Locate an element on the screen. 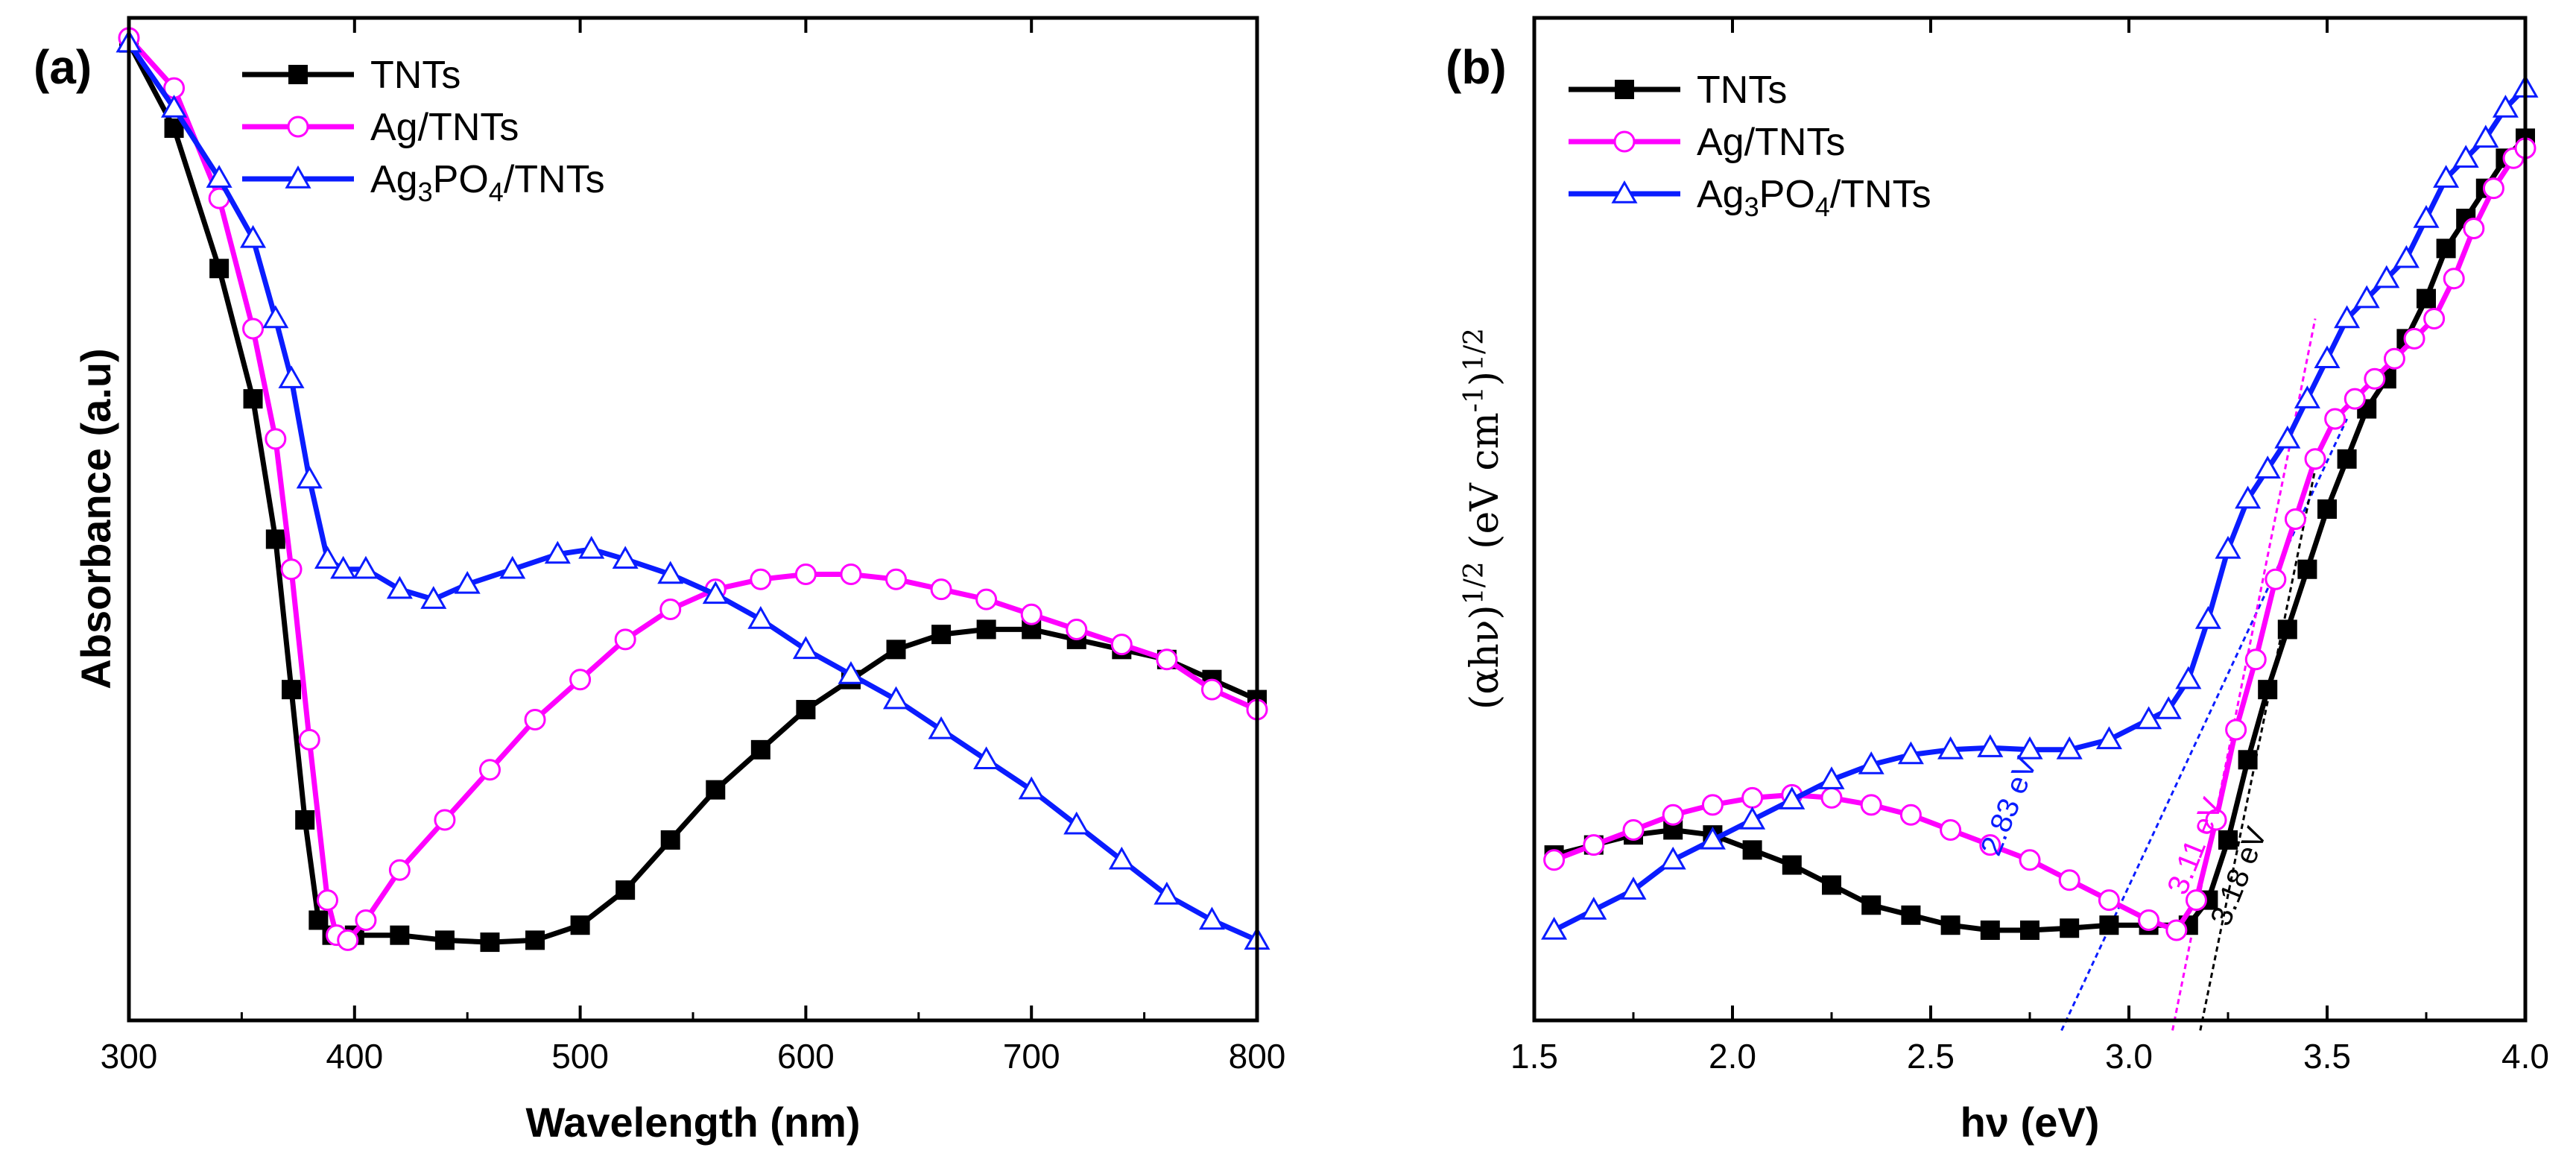 The height and width of the screenshot is (1168, 2576). y-label-close-exp: 1/2 is located at coordinates (1474, 350).